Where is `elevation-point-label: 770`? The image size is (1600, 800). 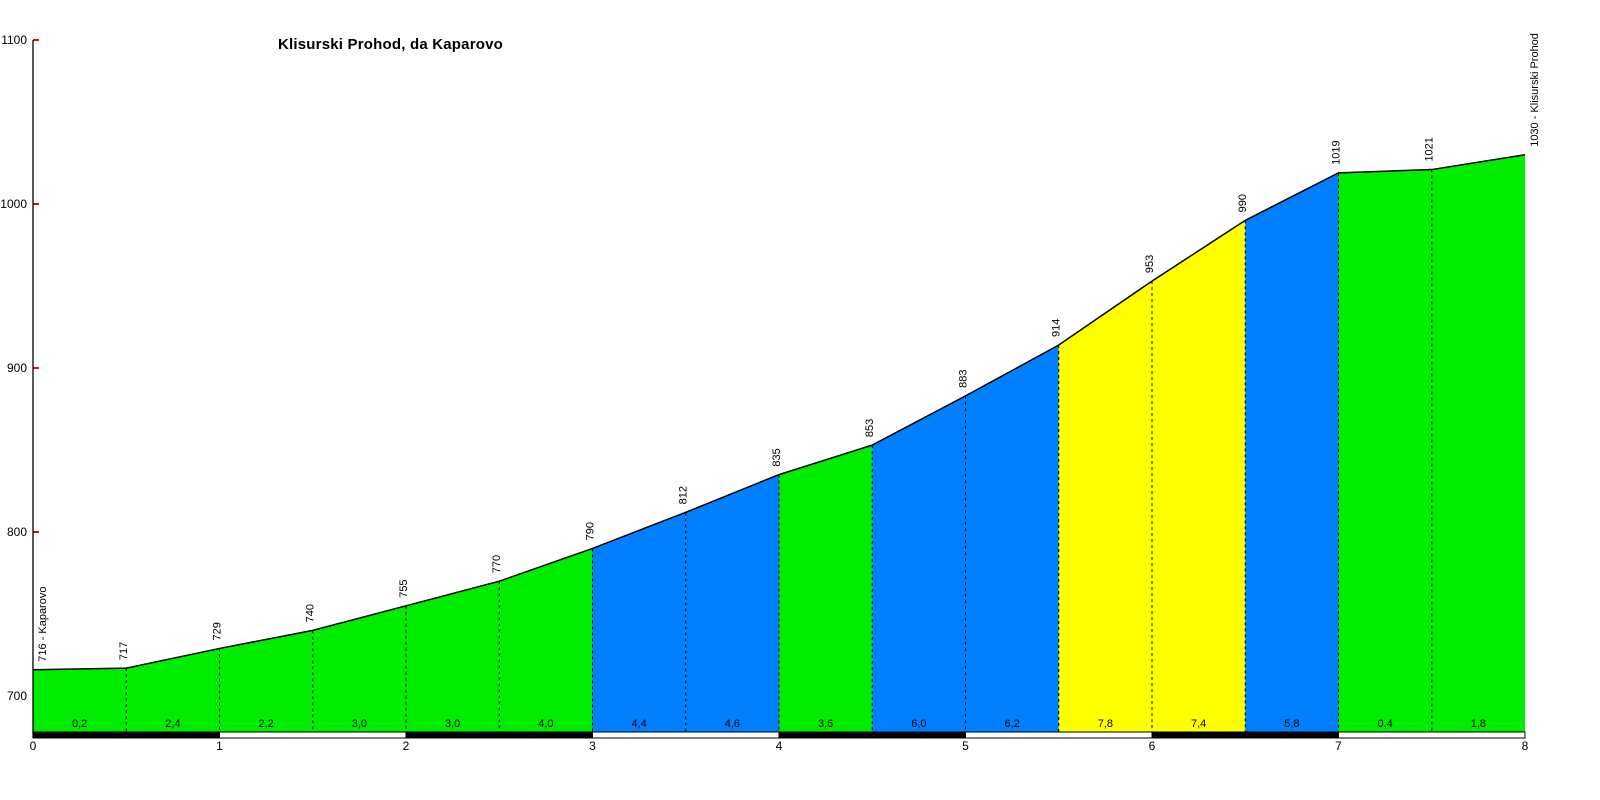 elevation-point-label: 770 is located at coordinates (497, 564).